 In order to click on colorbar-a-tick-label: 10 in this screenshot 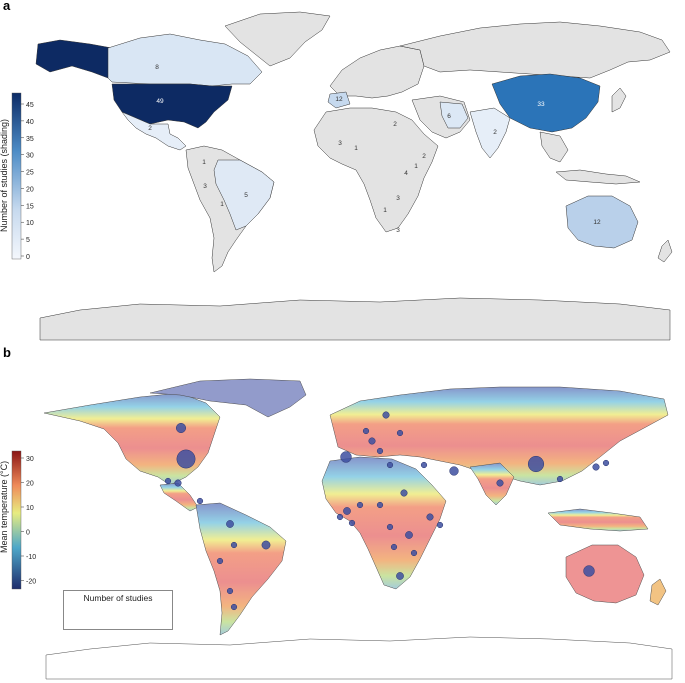, I will do `click(30, 223)`.